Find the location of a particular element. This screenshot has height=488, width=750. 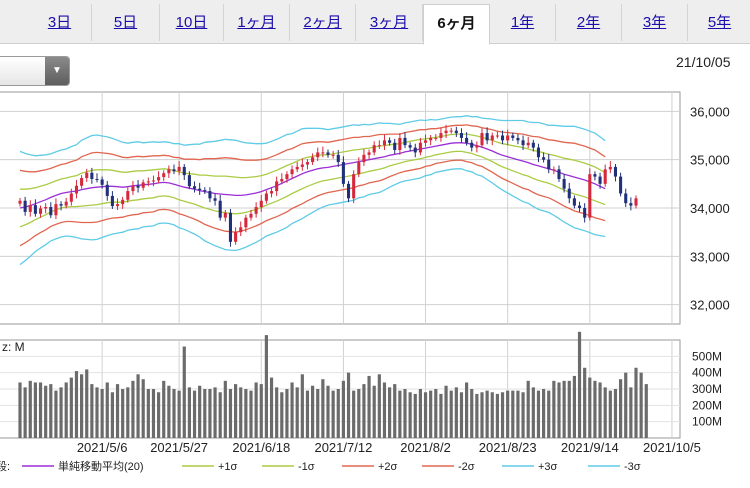

tab-10: 5年 is located at coordinates (719, 22).